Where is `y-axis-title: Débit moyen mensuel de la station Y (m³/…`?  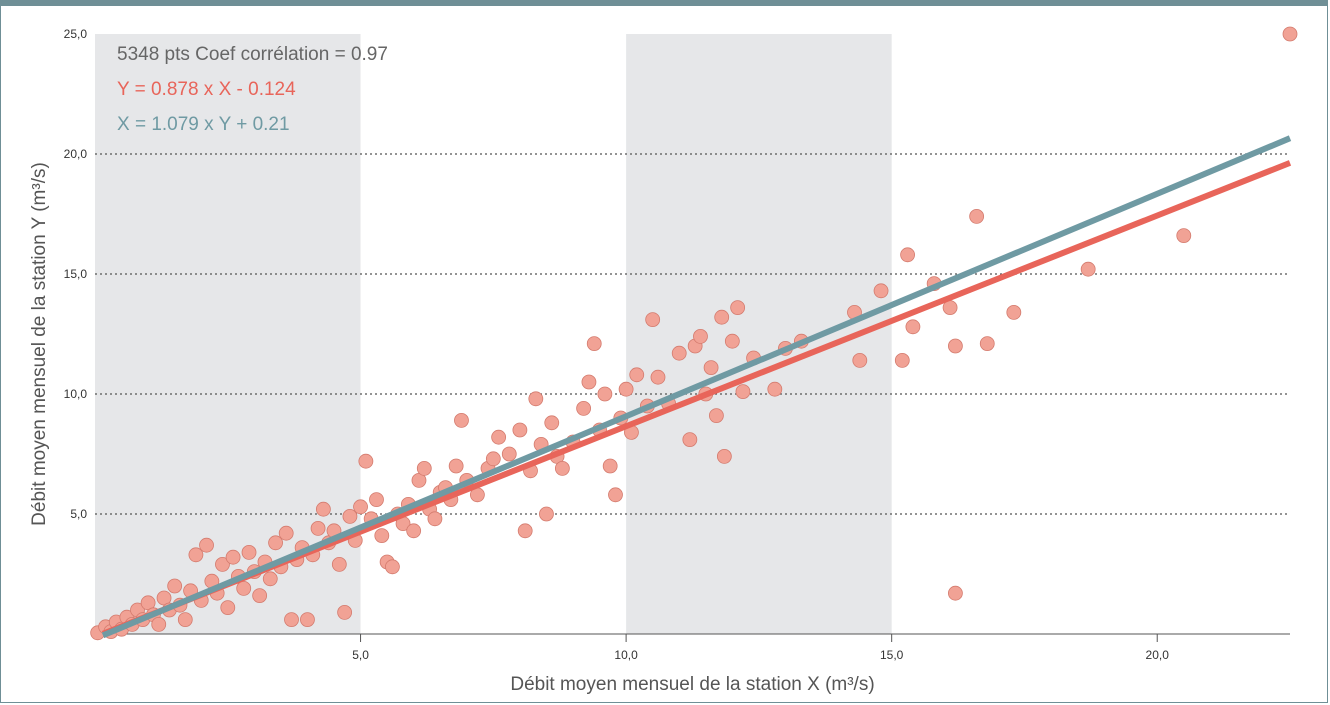
y-axis-title: Débit moyen mensuel de la station Y (m³/… is located at coordinates (39, 344).